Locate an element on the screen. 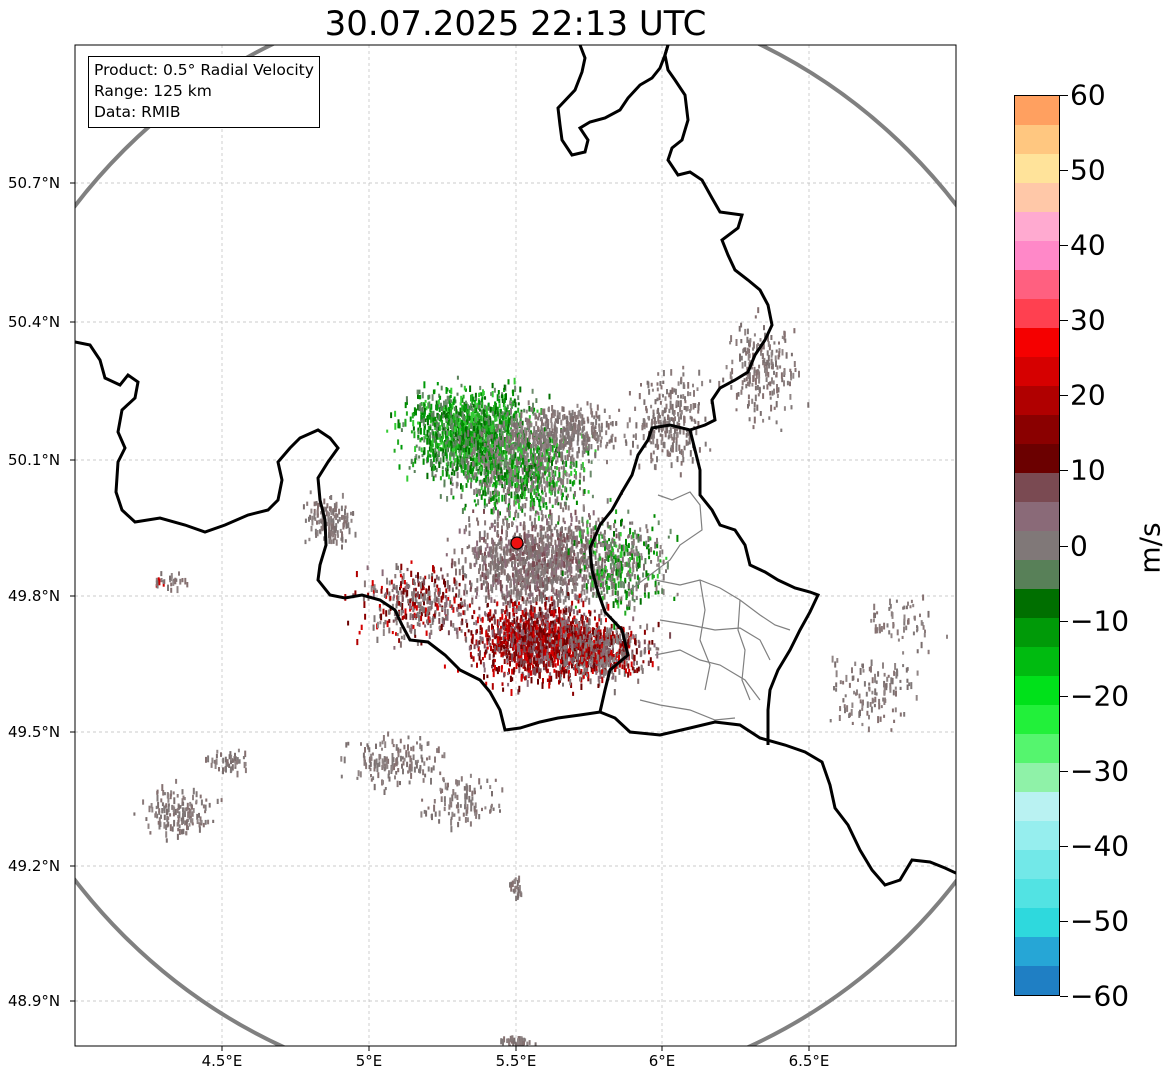  lon-label: 6.5°E is located at coordinates (809, 1061).